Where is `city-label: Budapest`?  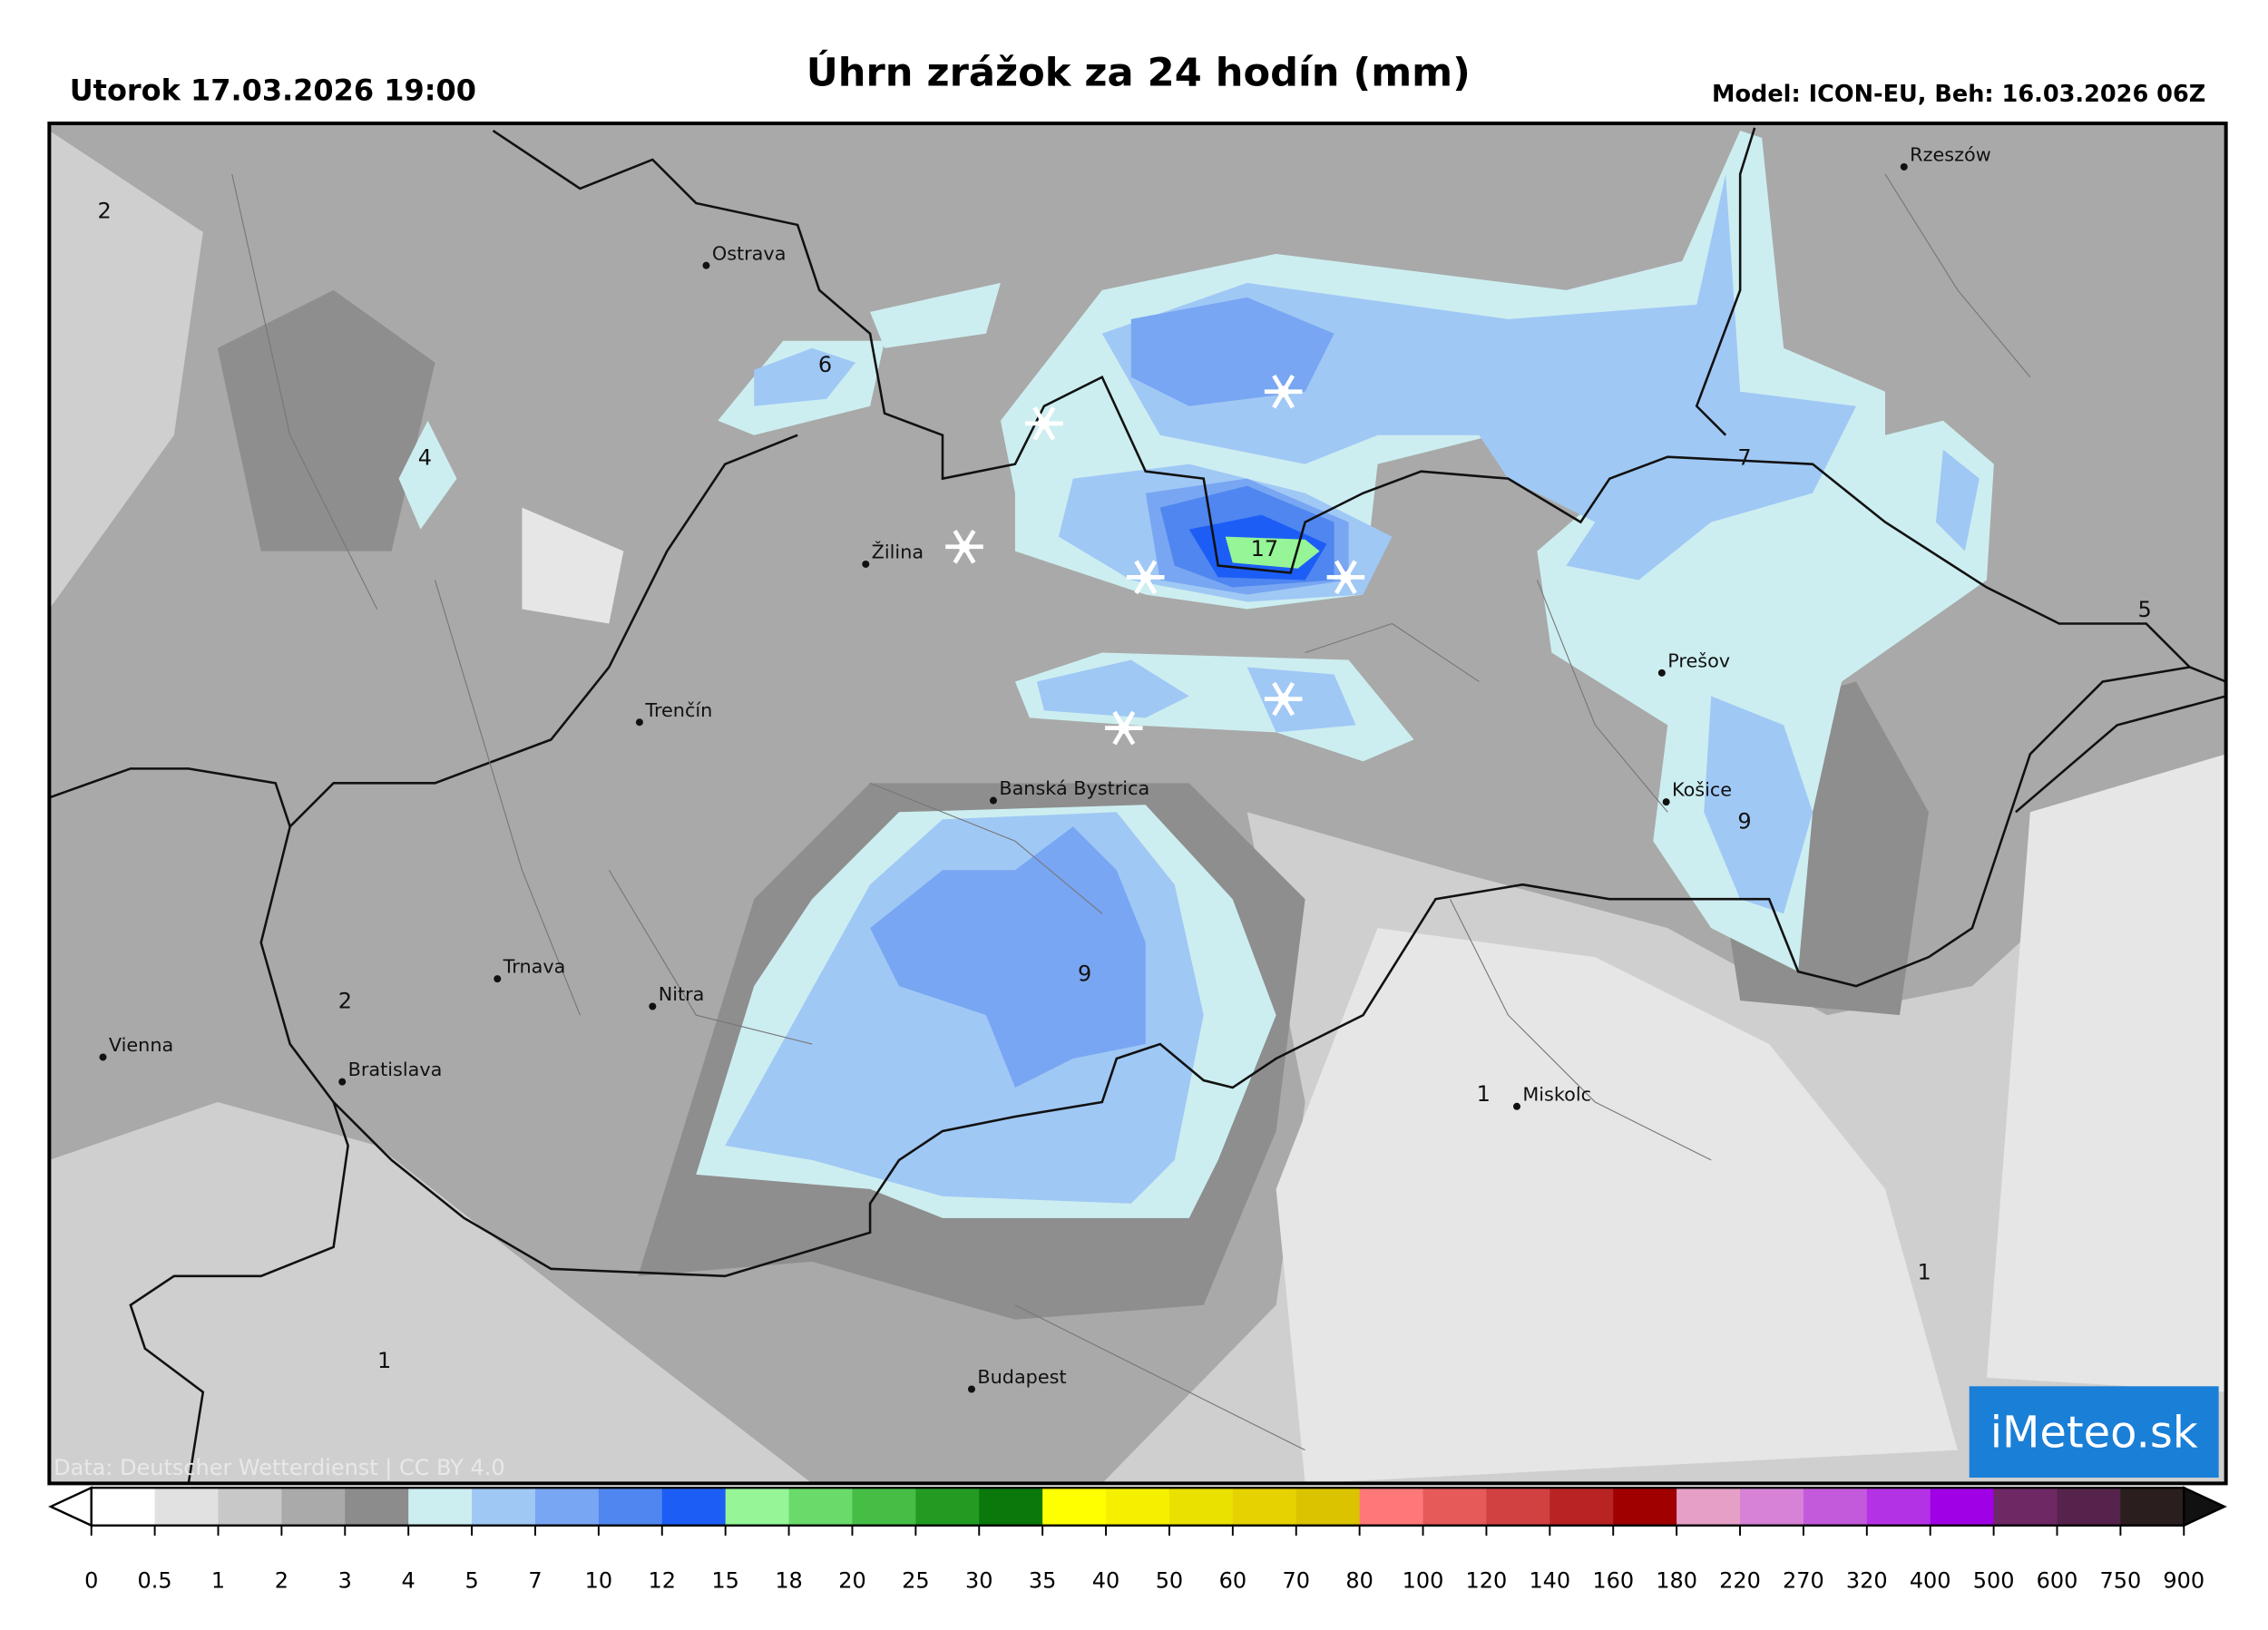 city-label: Budapest is located at coordinates (1022, 1377).